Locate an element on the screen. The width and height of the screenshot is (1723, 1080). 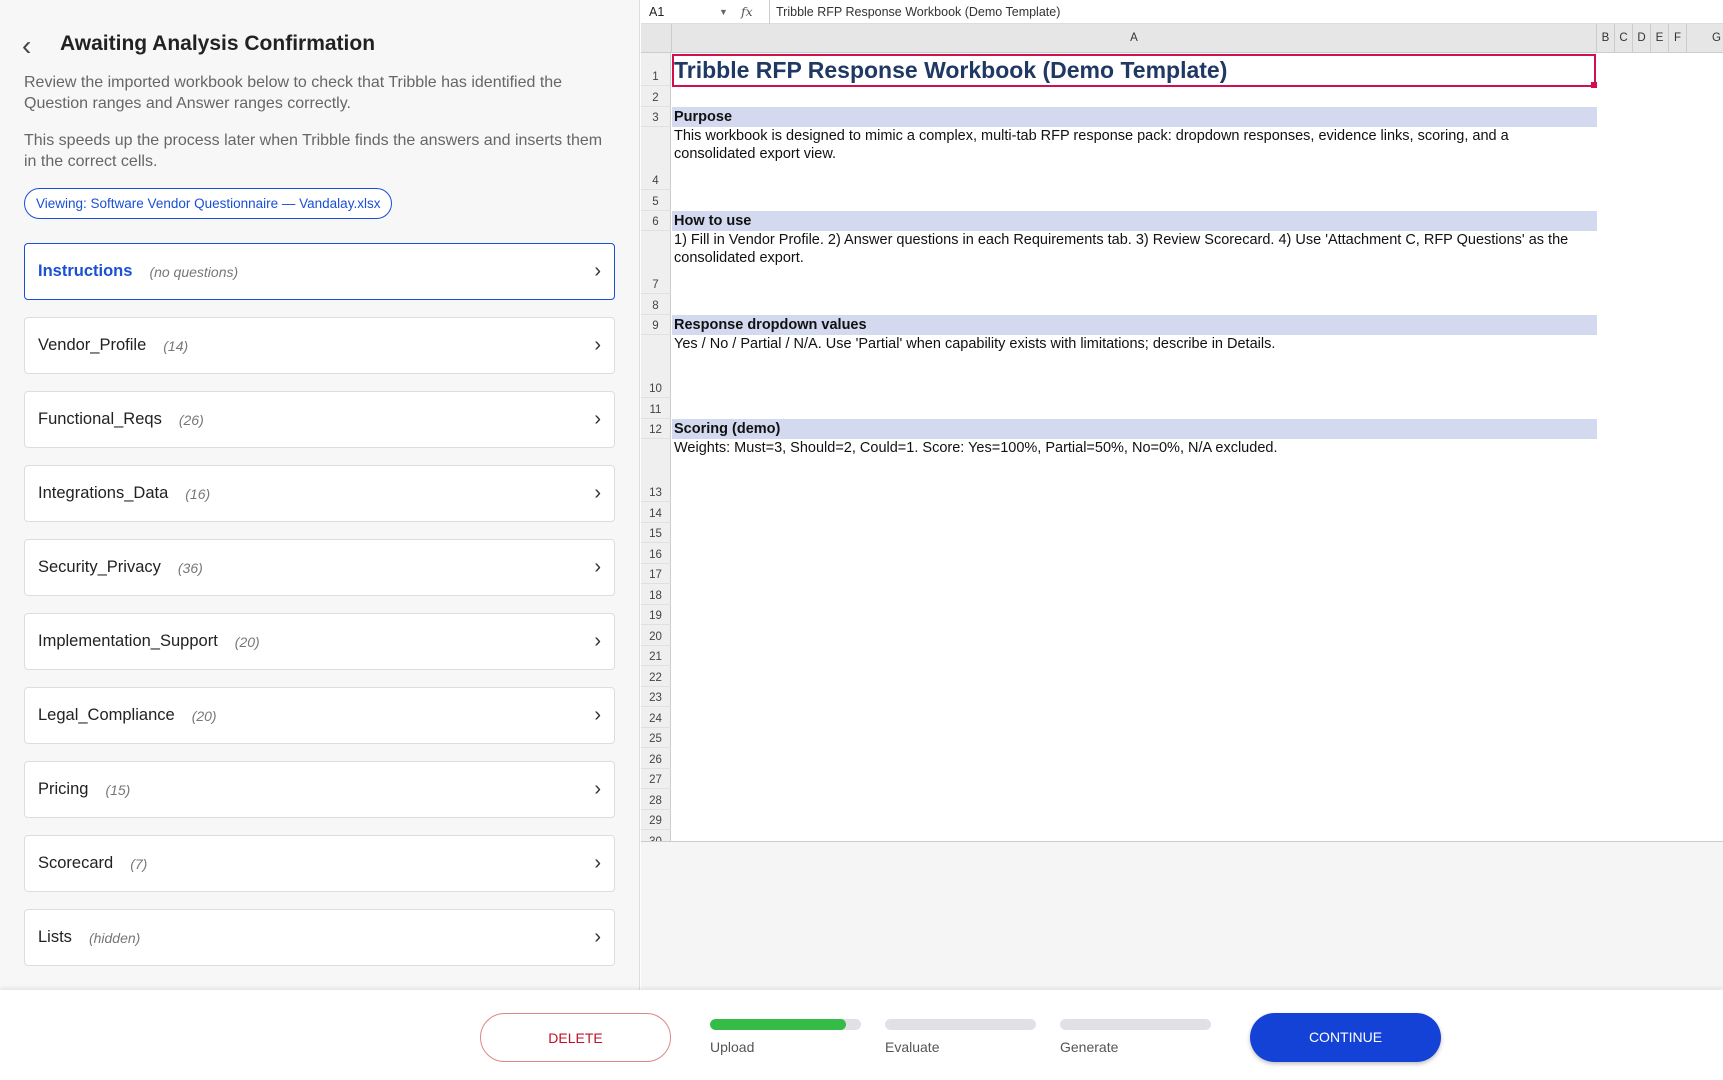
sheet-name: Pricing is located at coordinates (63, 789).